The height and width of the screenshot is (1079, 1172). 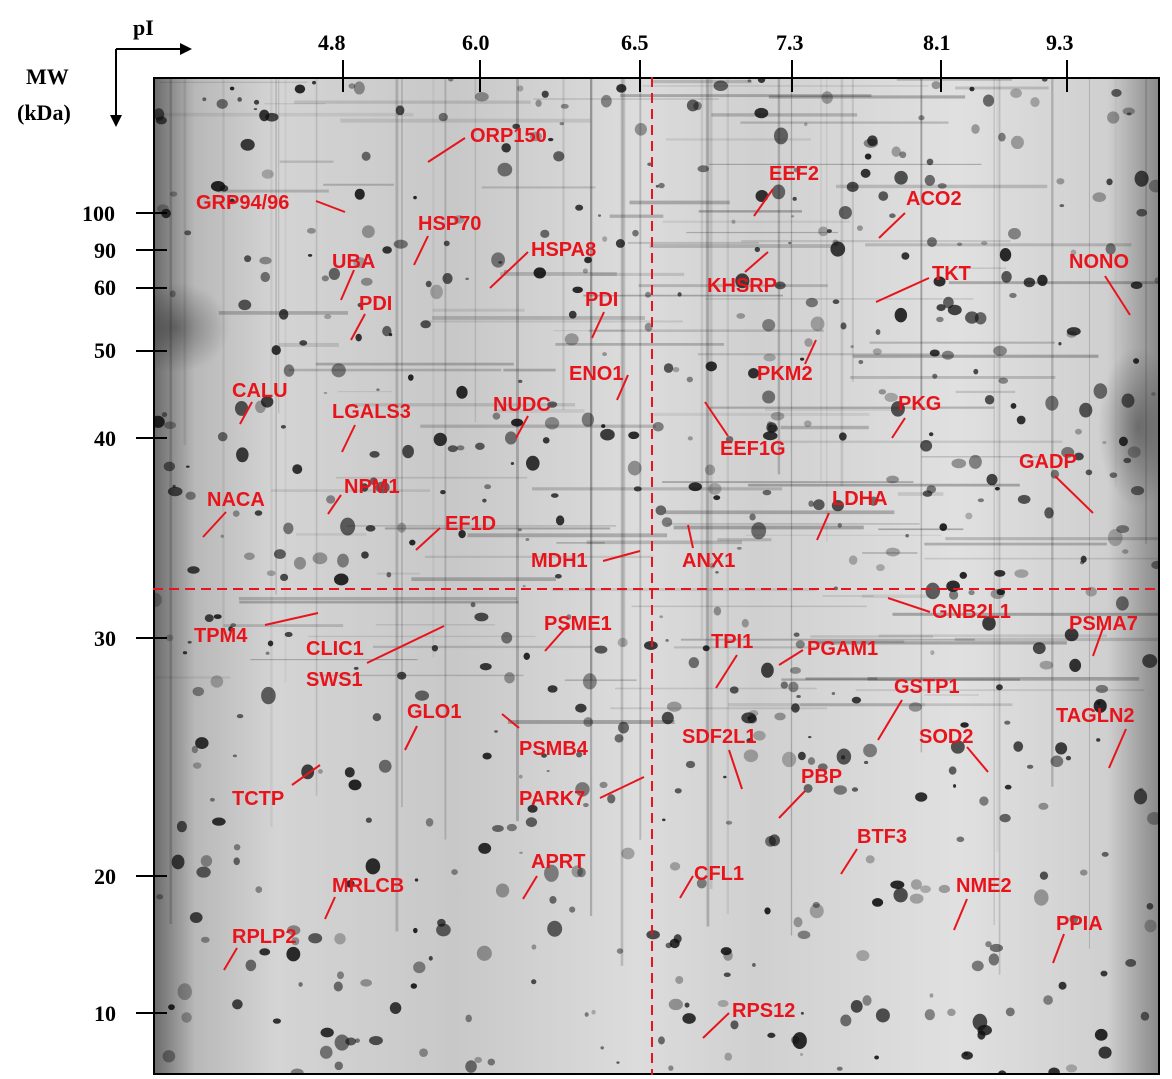 What do you see at coordinates (368, 886) in the screenshot?
I see `protein-label: MRLCB` at bounding box center [368, 886].